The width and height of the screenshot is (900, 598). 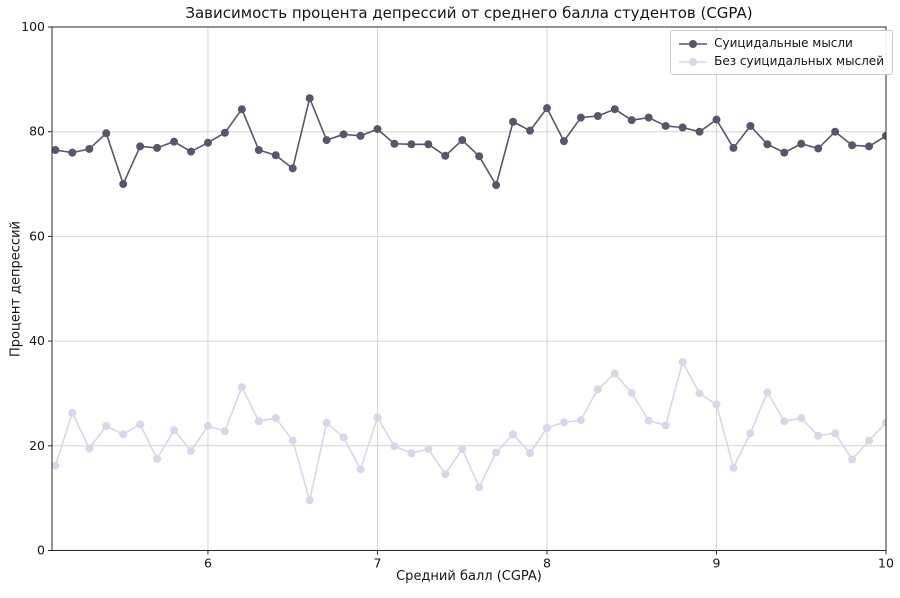 What do you see at coordinates (16, 289) in the screenshot?
I see `y-axis-label: Процент депрессий` at bounding box center [16, 289].